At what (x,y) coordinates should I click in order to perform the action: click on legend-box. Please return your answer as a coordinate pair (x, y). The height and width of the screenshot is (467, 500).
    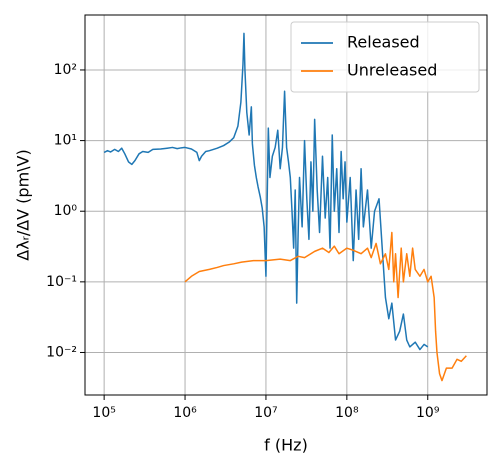
    Looking at the image, I should click on (385, 57).